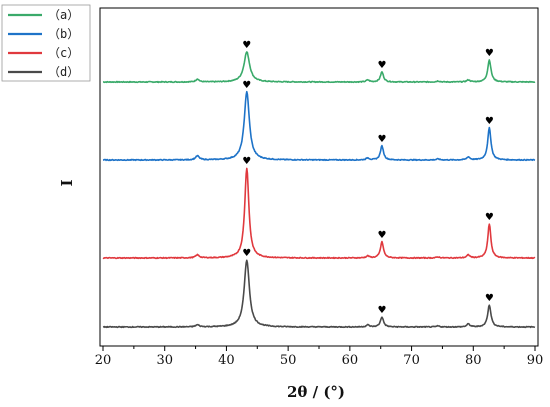 The image size is (550, 407). I want to click on legend-frame, so click(46, 43).